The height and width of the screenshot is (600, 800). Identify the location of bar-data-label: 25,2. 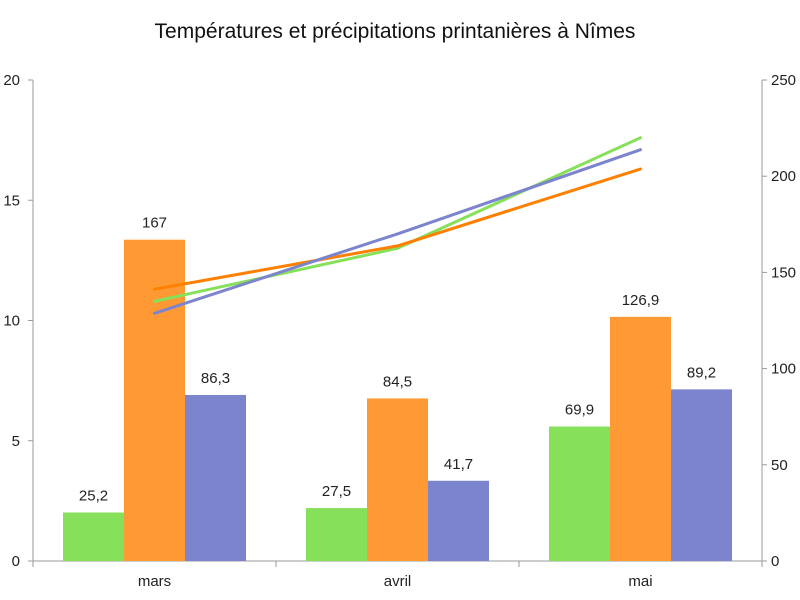
(93, 496).